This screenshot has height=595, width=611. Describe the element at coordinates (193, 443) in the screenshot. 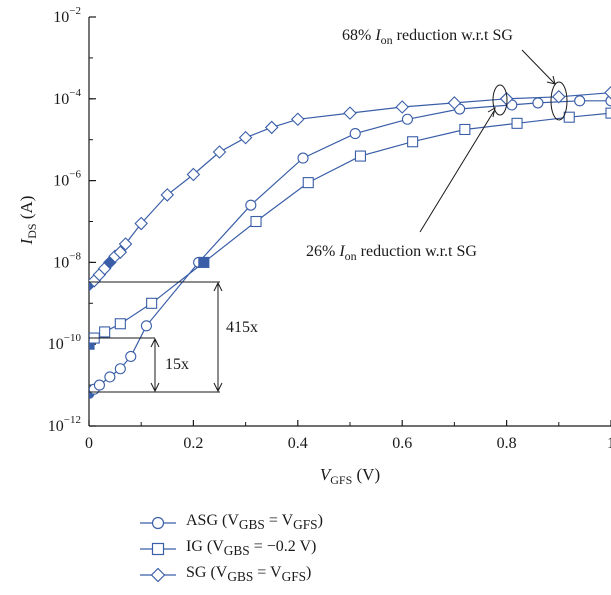

I see `x-tick-label: 0.2` at that location.